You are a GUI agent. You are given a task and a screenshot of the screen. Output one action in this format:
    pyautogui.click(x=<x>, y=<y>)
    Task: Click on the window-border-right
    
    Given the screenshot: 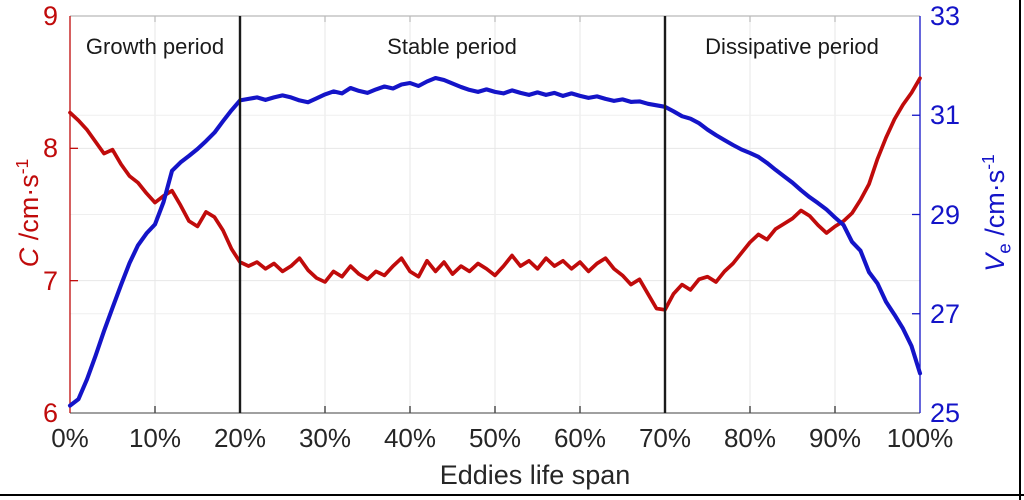 What is the action you would take?
    pyautogui.click(x=1020, y=250)
    